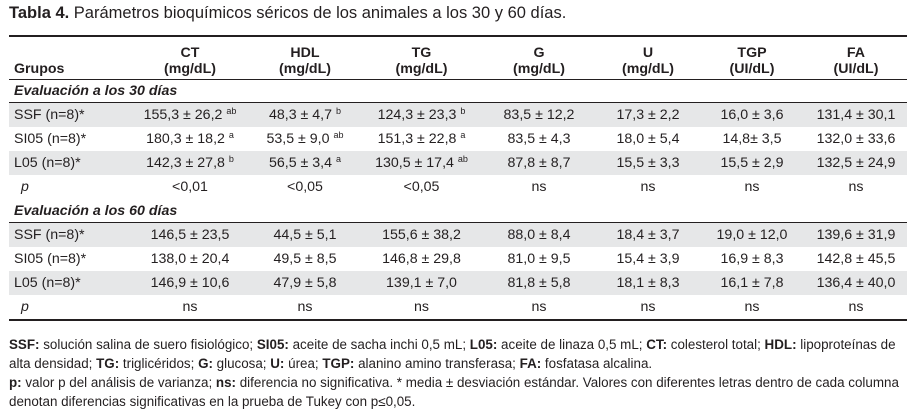 The height and width of the screenshot is (416, 916). I want to click on note-definition: alanino amino transferasa;, so click(437, 363).